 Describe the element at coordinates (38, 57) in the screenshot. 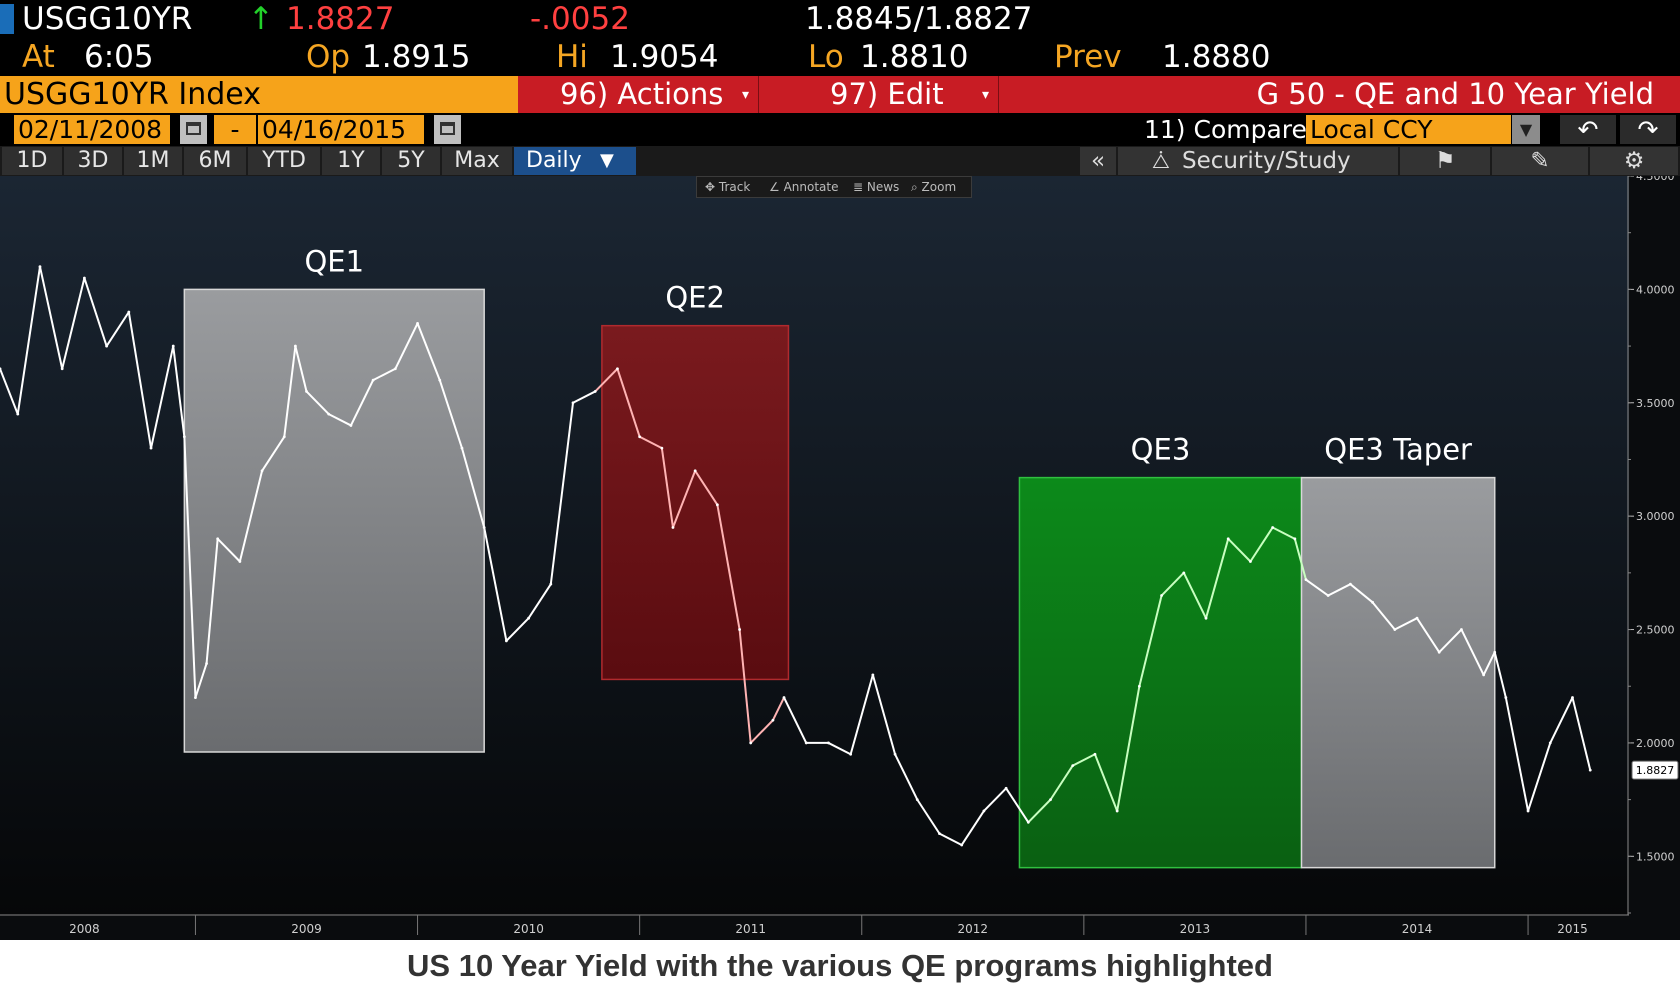

I see `at-label: At` at that location.